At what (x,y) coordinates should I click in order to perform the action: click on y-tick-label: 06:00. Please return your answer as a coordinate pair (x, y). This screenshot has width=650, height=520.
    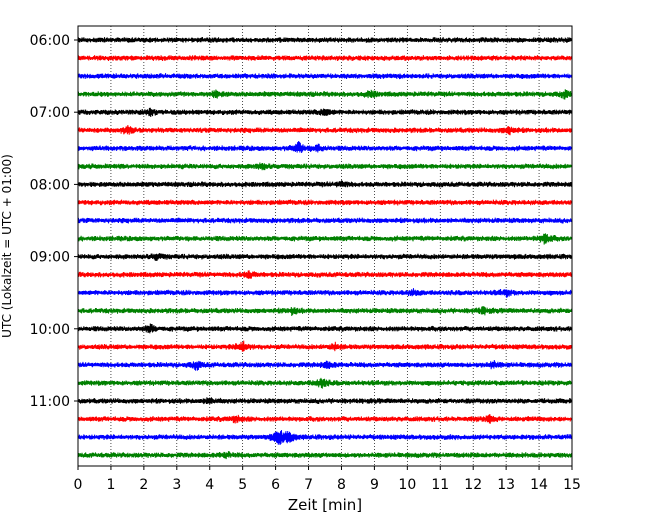
    Looking at the image, I should click on (50, 41).